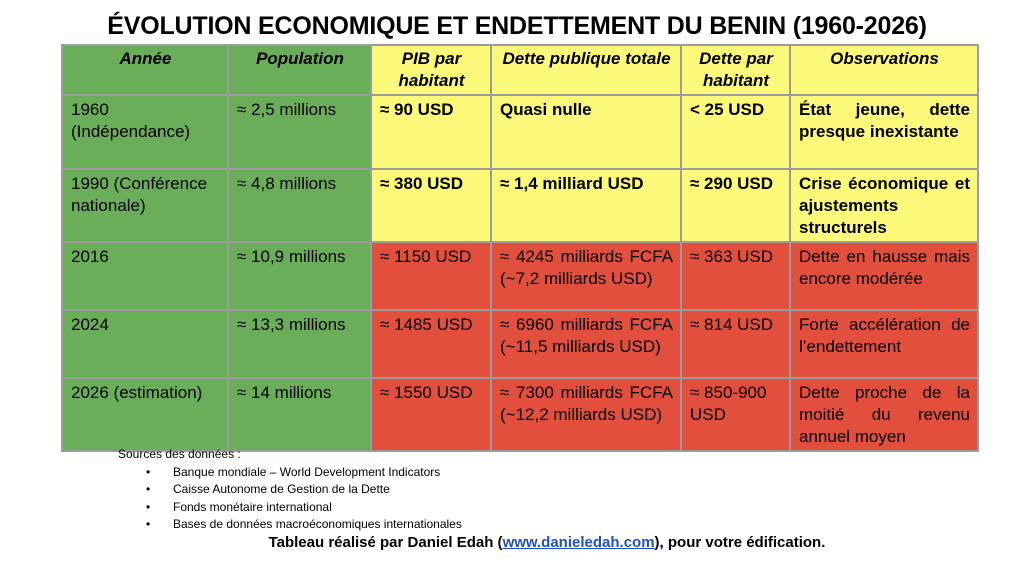 The width and height of the screenshot is (1034, 579). Describe the element at coordinates (299, 205) in the screenshot. I see `cell-population: ≈ 4,8 millions` at that location.